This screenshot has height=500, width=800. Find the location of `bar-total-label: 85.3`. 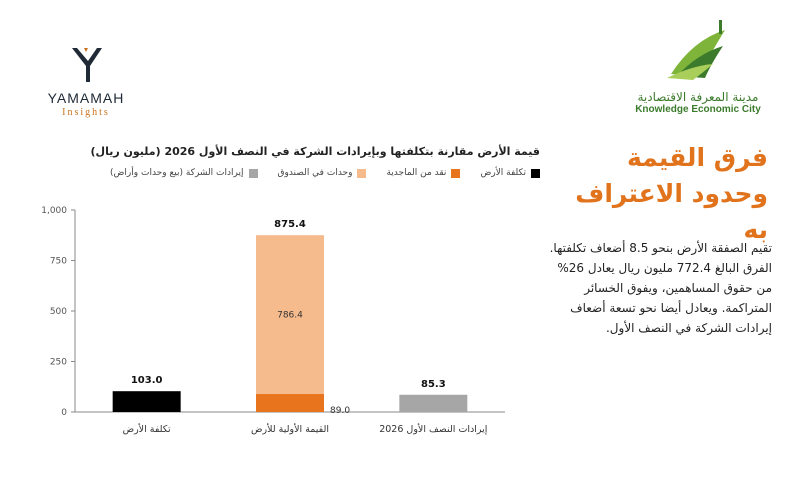

bar-total-label: 85.3 is located at coordinates (433, 384).